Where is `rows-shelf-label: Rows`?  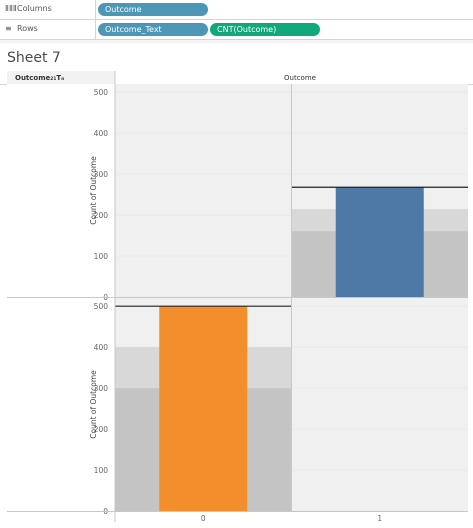 rows-shelf-label: Rows is located at coordinates (27, 28).